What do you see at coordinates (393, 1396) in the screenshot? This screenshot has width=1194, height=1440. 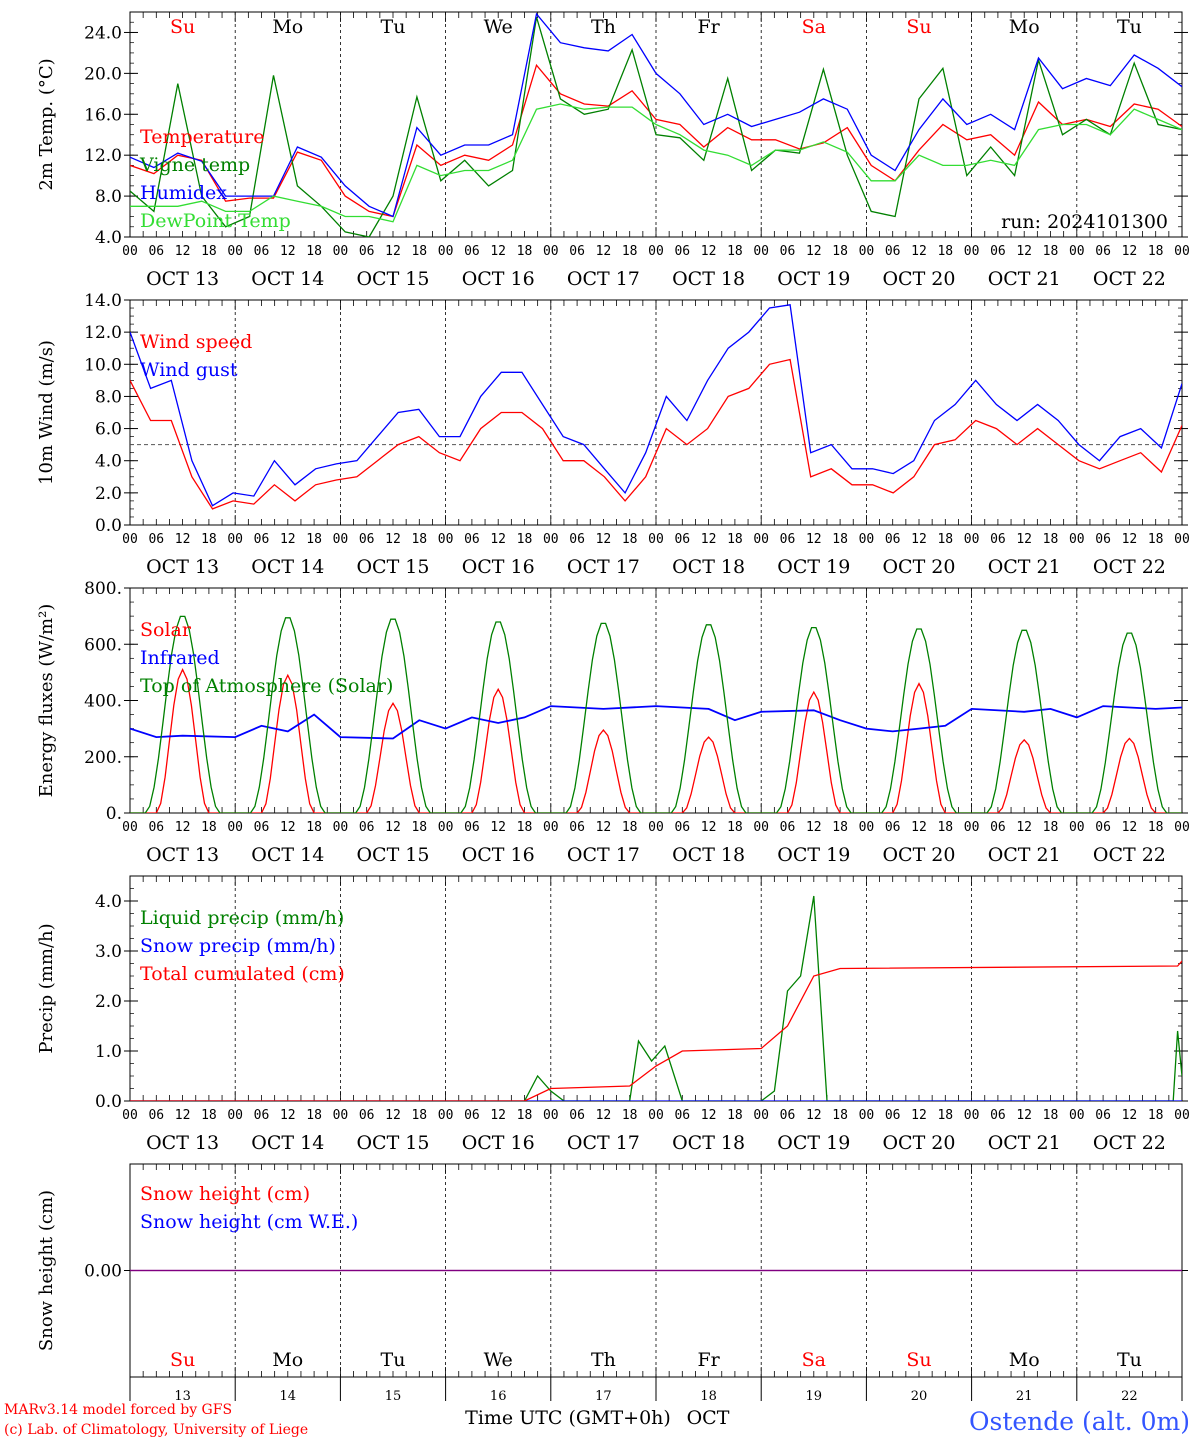 I see `day-number: 15` at bounding box center [393, 1396].